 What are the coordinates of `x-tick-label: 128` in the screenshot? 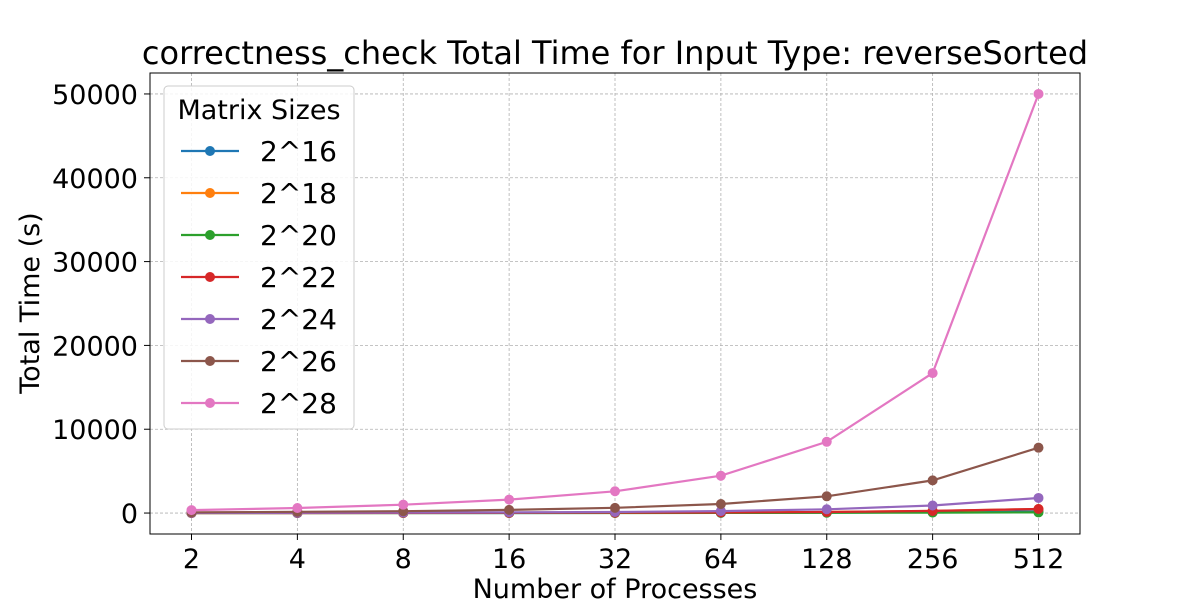 It's located at (827, 559).